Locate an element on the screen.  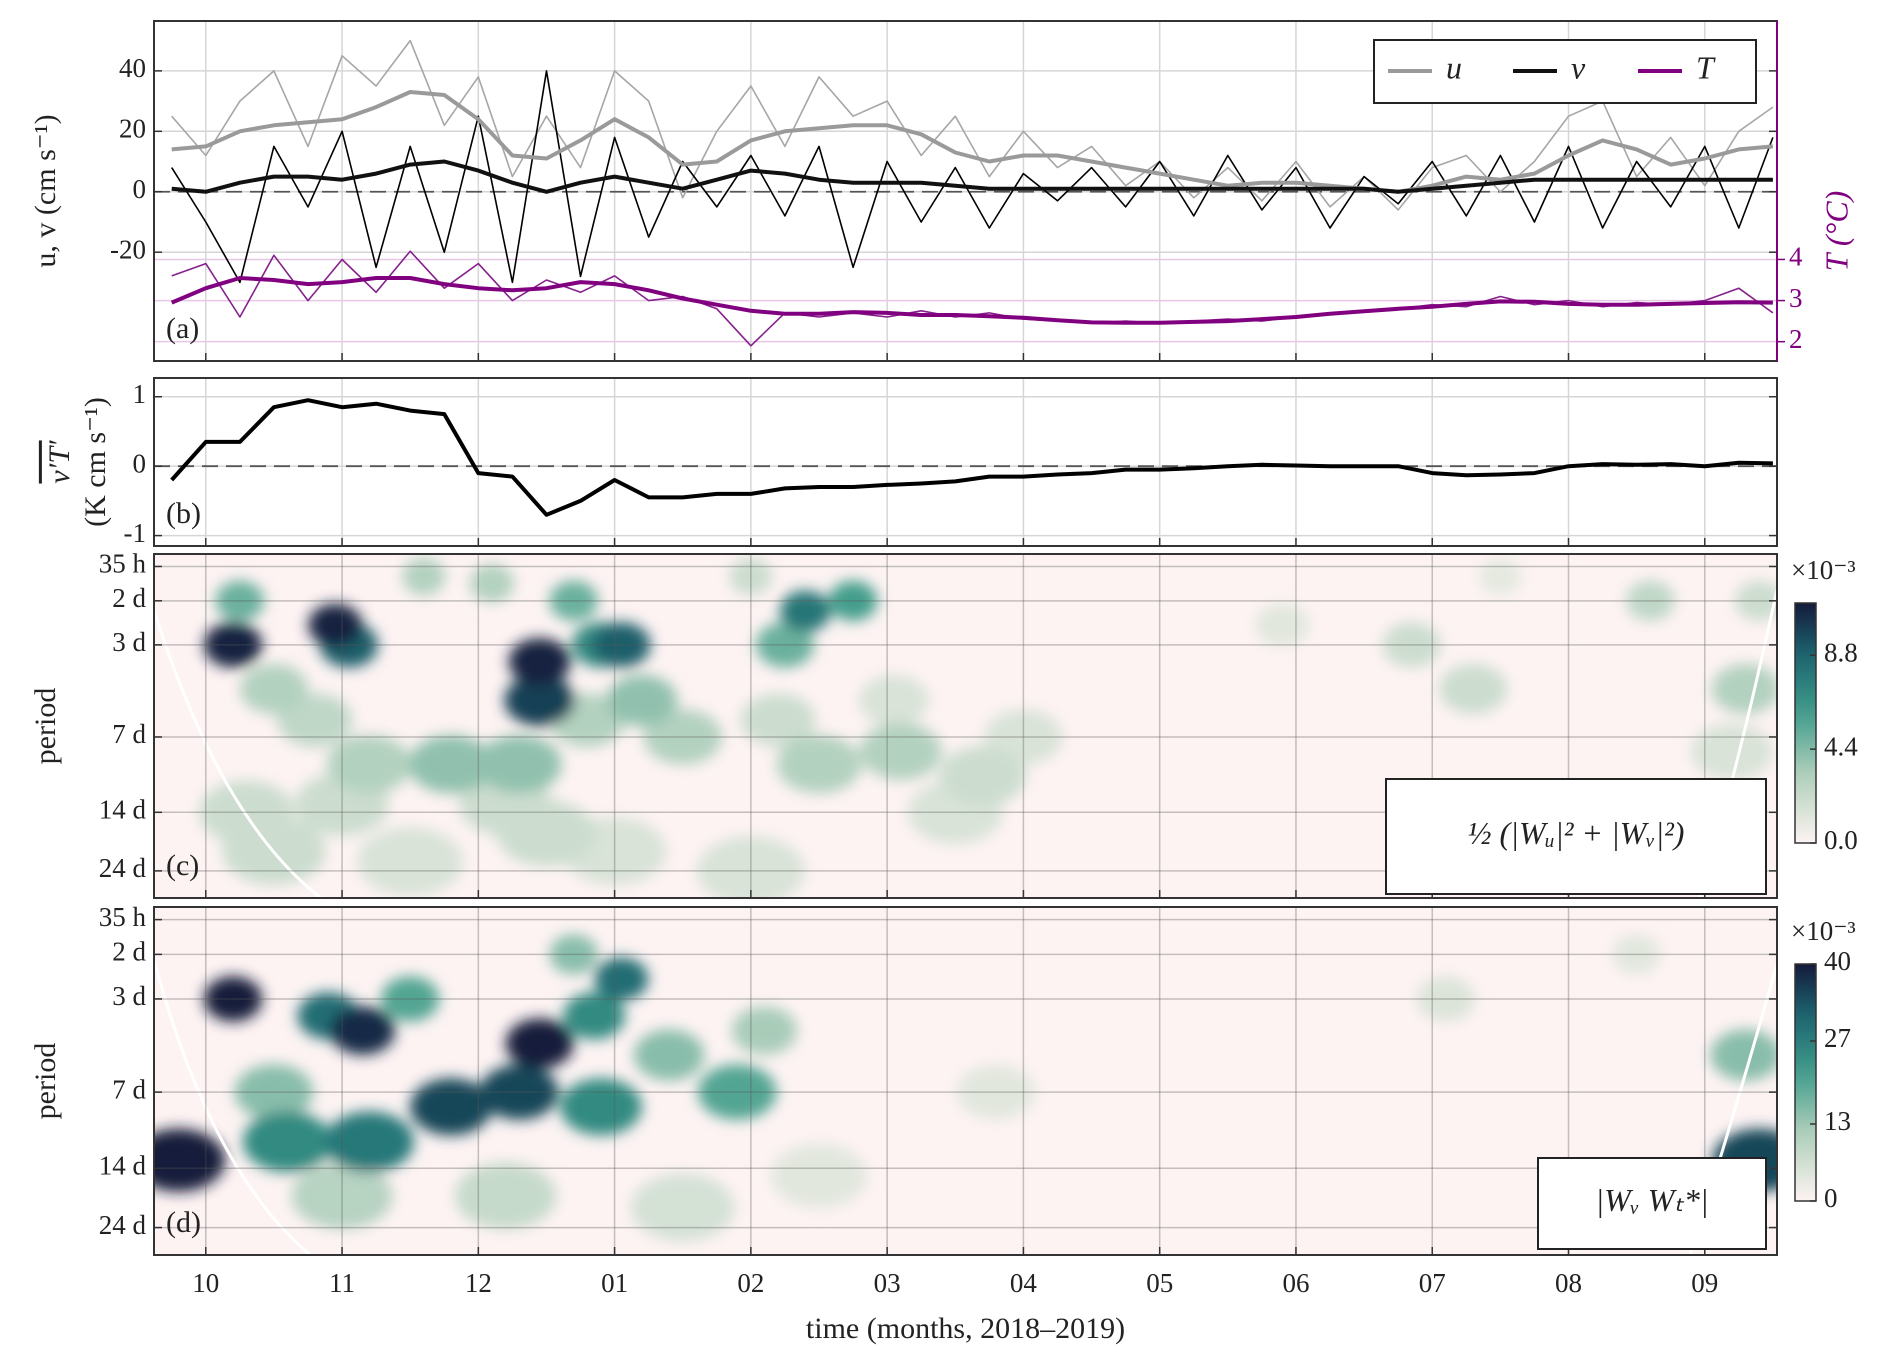
colorbar-tick-label: 4.4 is located at coordinates (1841, 746).